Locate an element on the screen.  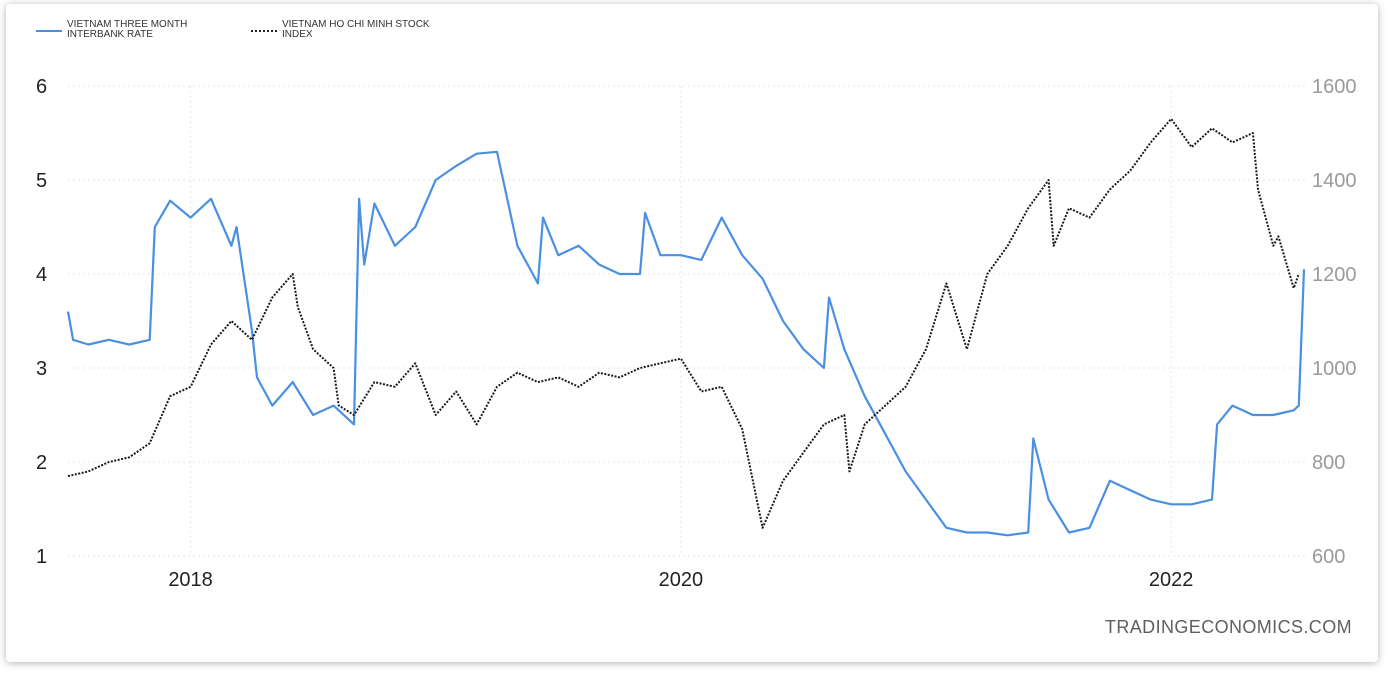
y-right-tick-label: 800 is located at coordinates (1328, 463).